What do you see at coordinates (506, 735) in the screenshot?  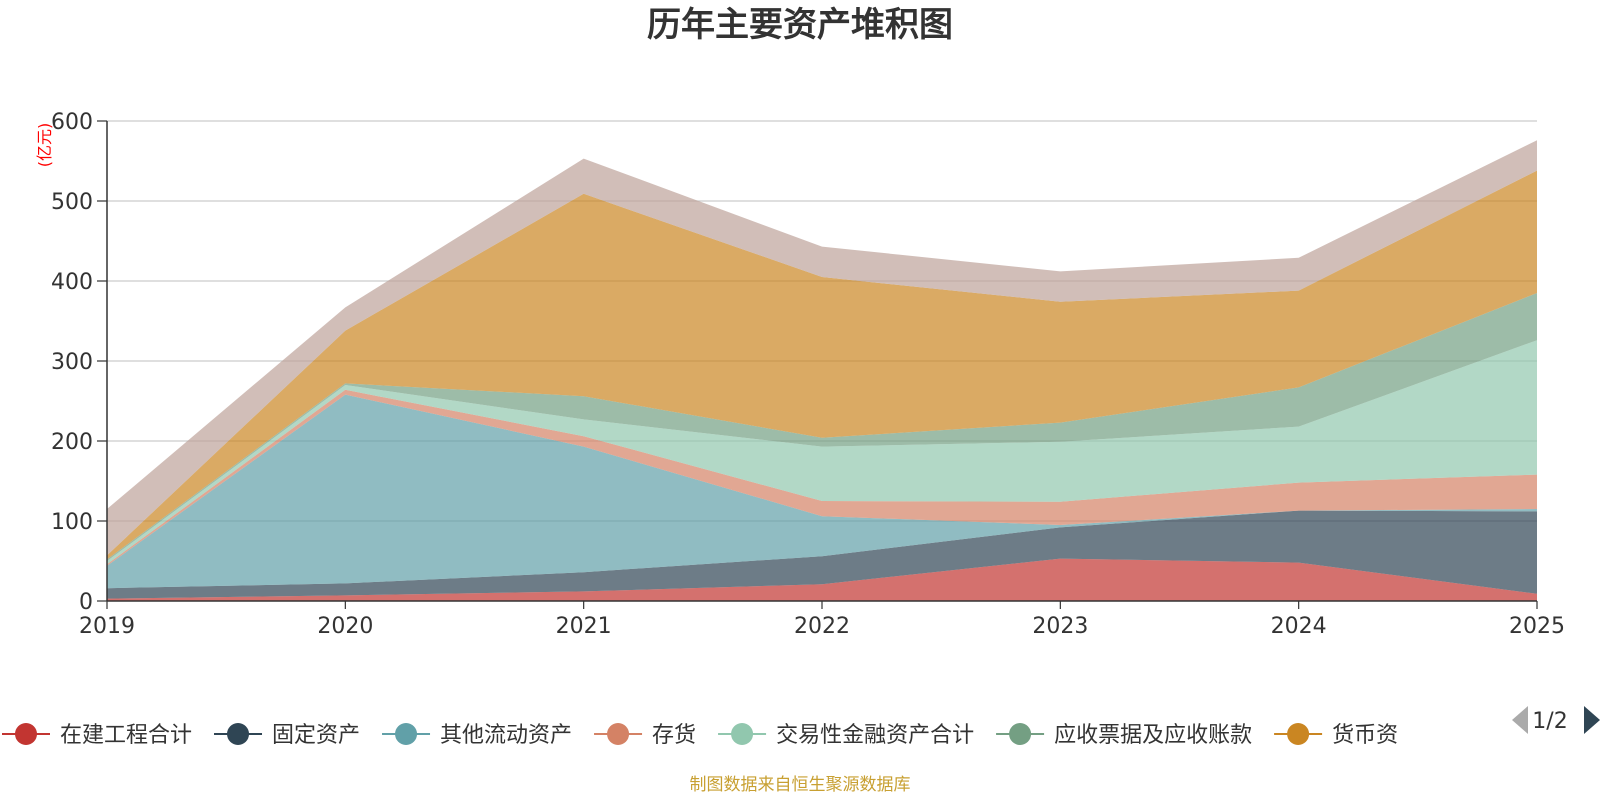 I see `legend-label: 其他流动资产` at bounding box center [506, 735].